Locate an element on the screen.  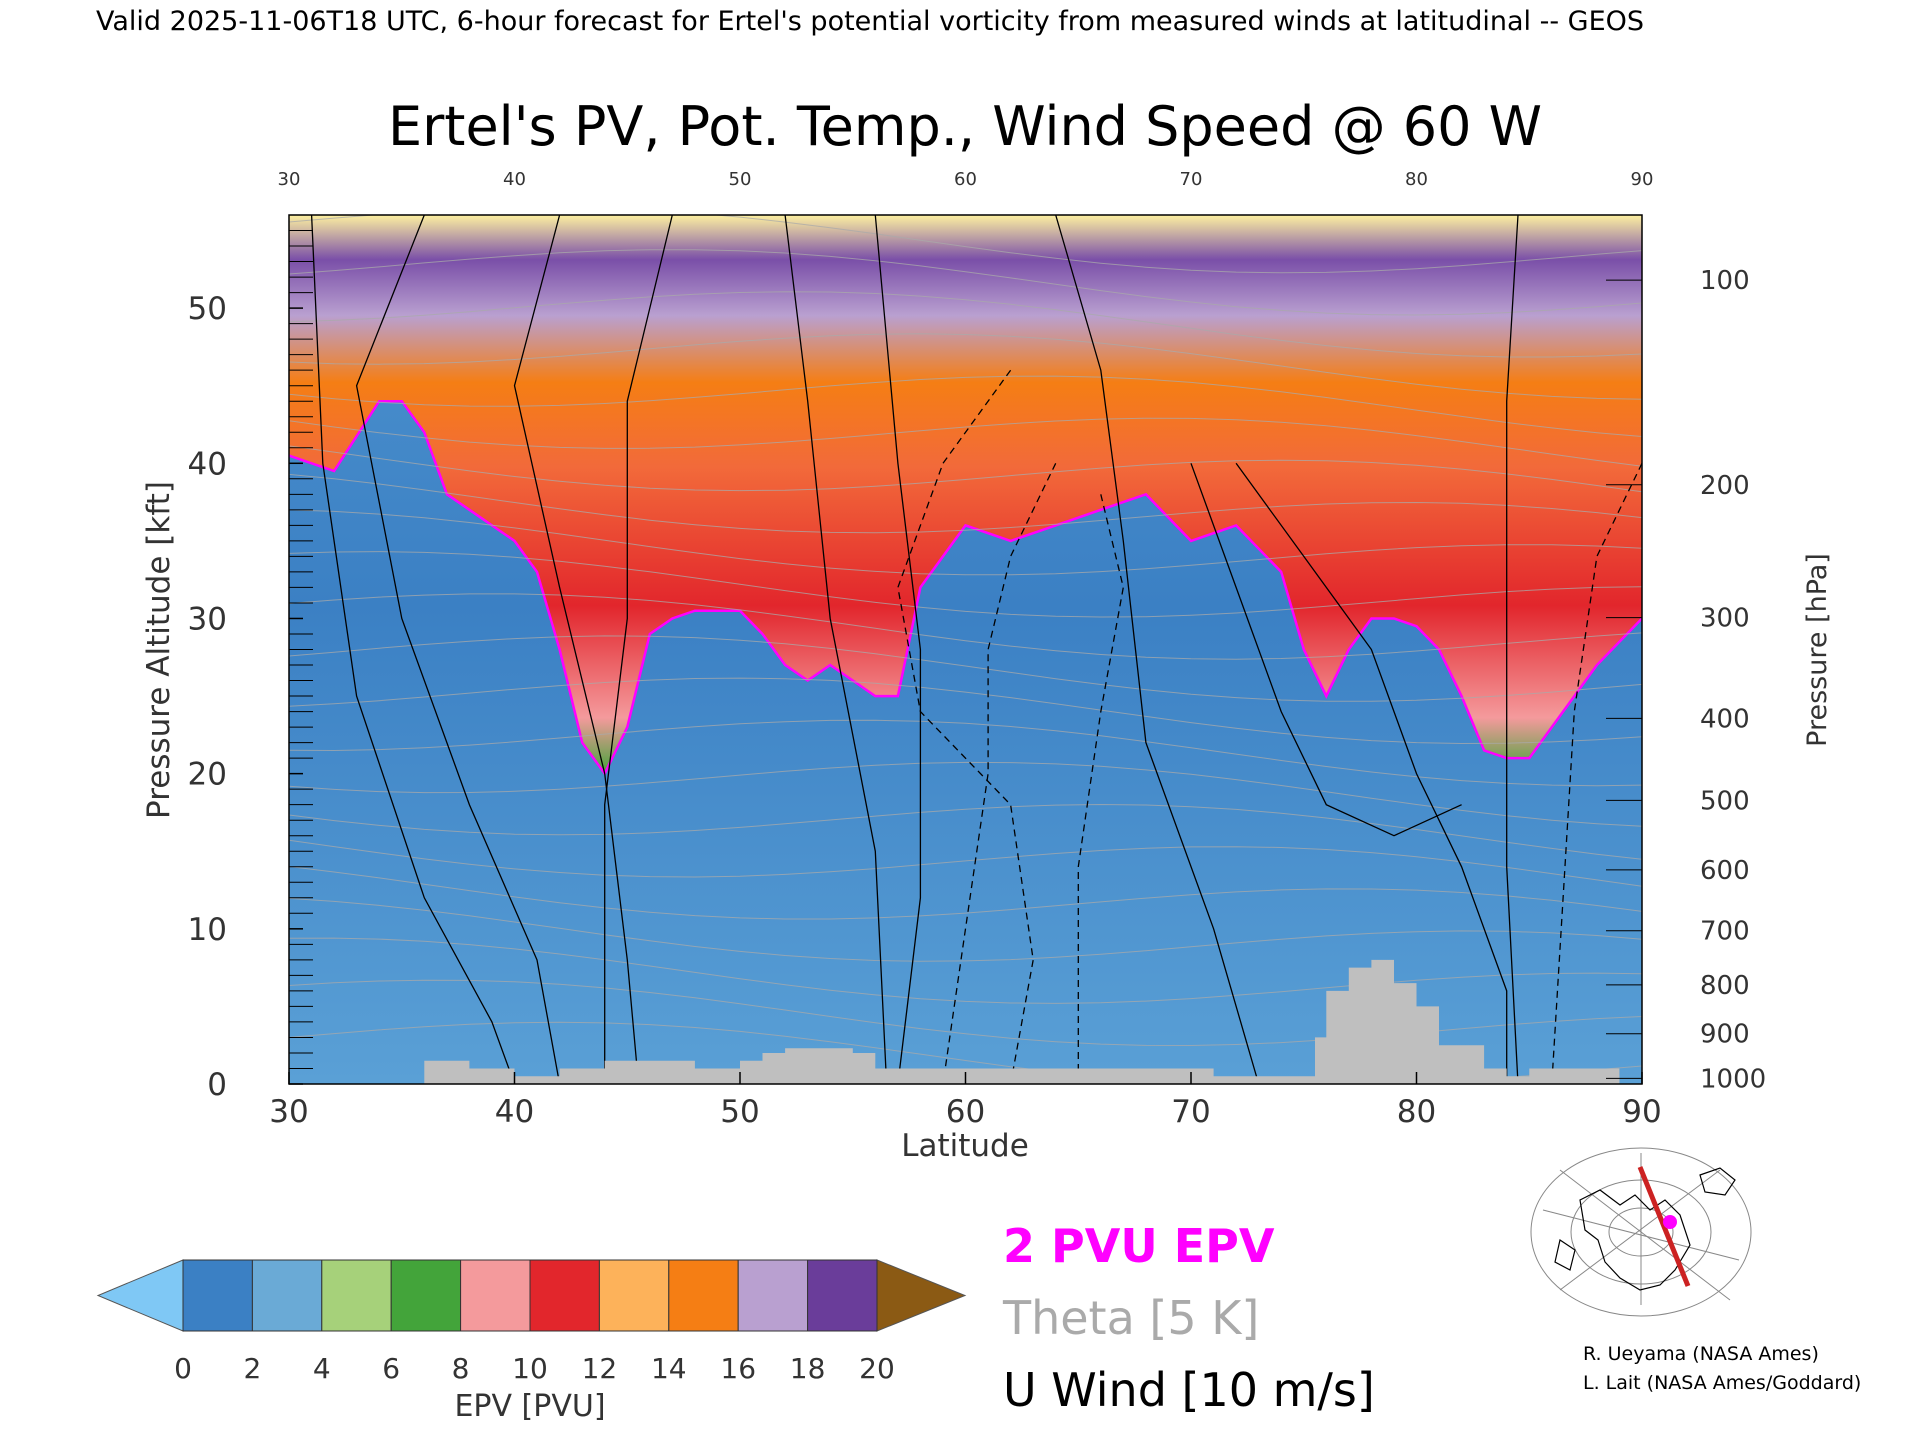
pressure-tick-label: 800 is located at coordinates (1725, 986).